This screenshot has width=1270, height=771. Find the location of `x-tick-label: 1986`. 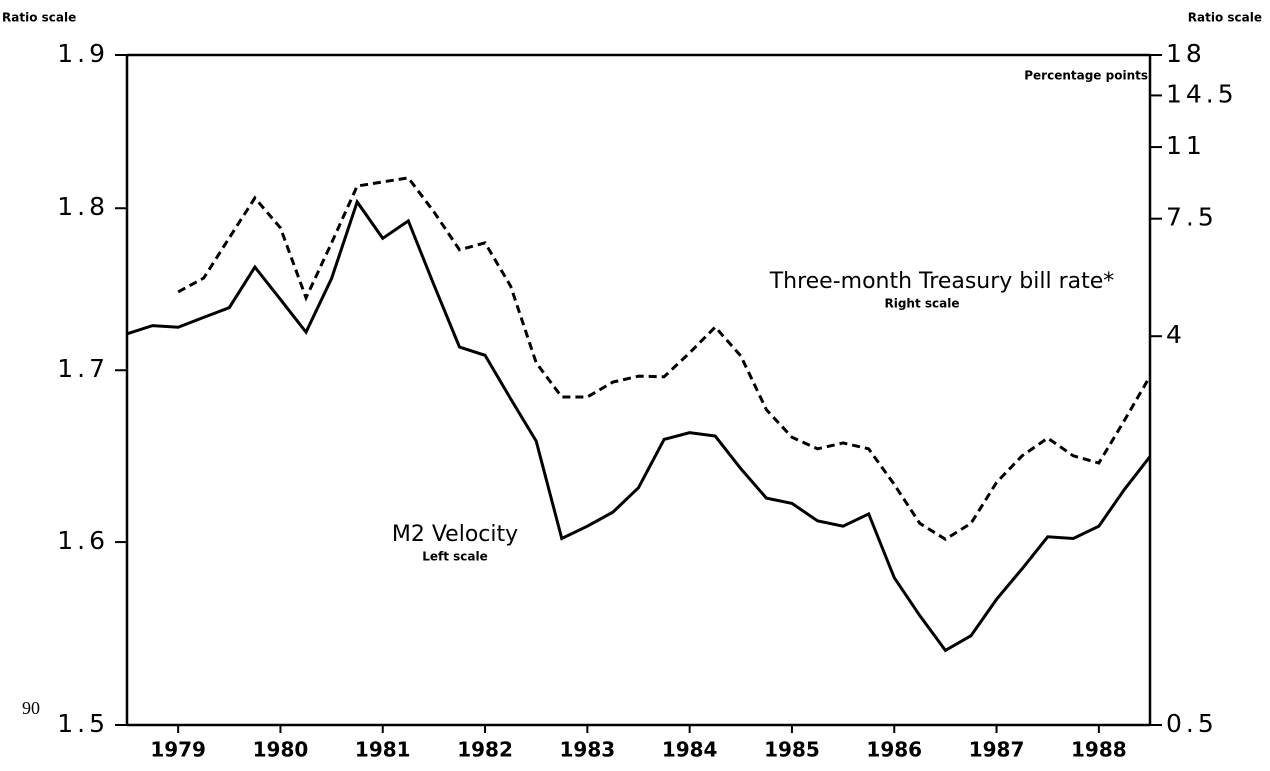

x-tick-label: 1986 is located at coordinates (894, 750).